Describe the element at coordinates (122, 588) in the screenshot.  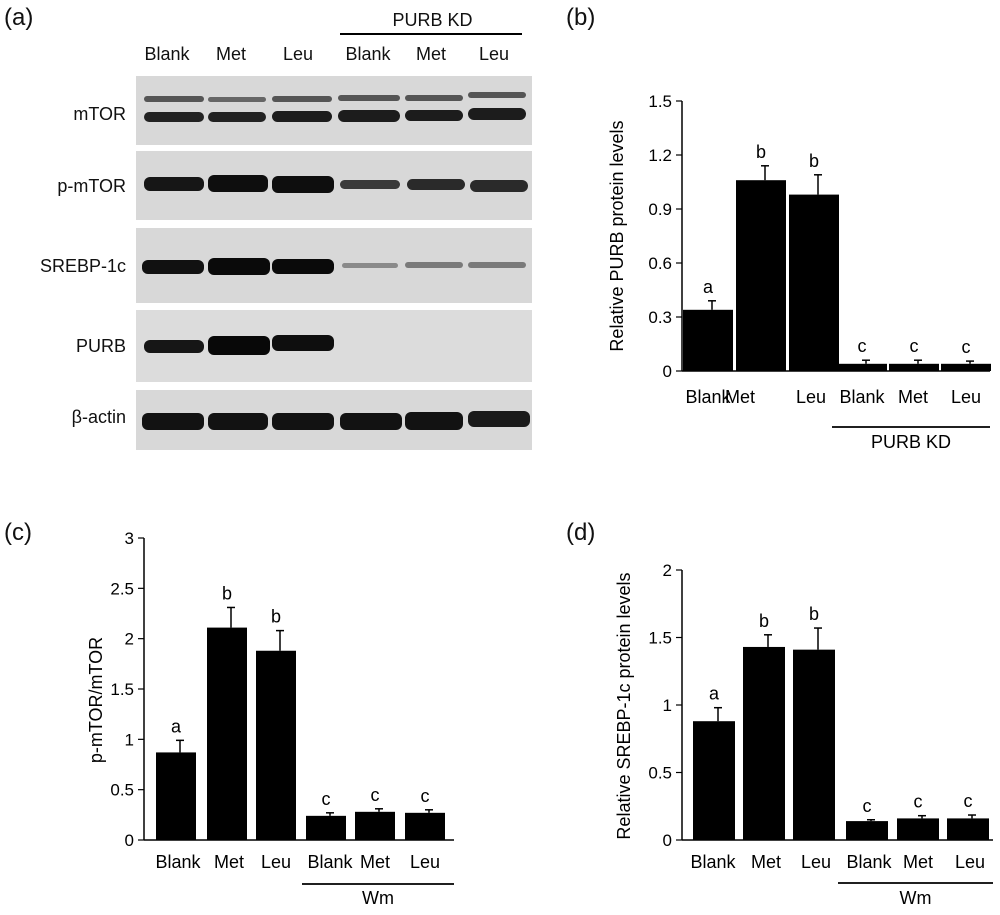
I see `y-tick-label: 2.5` at that location.